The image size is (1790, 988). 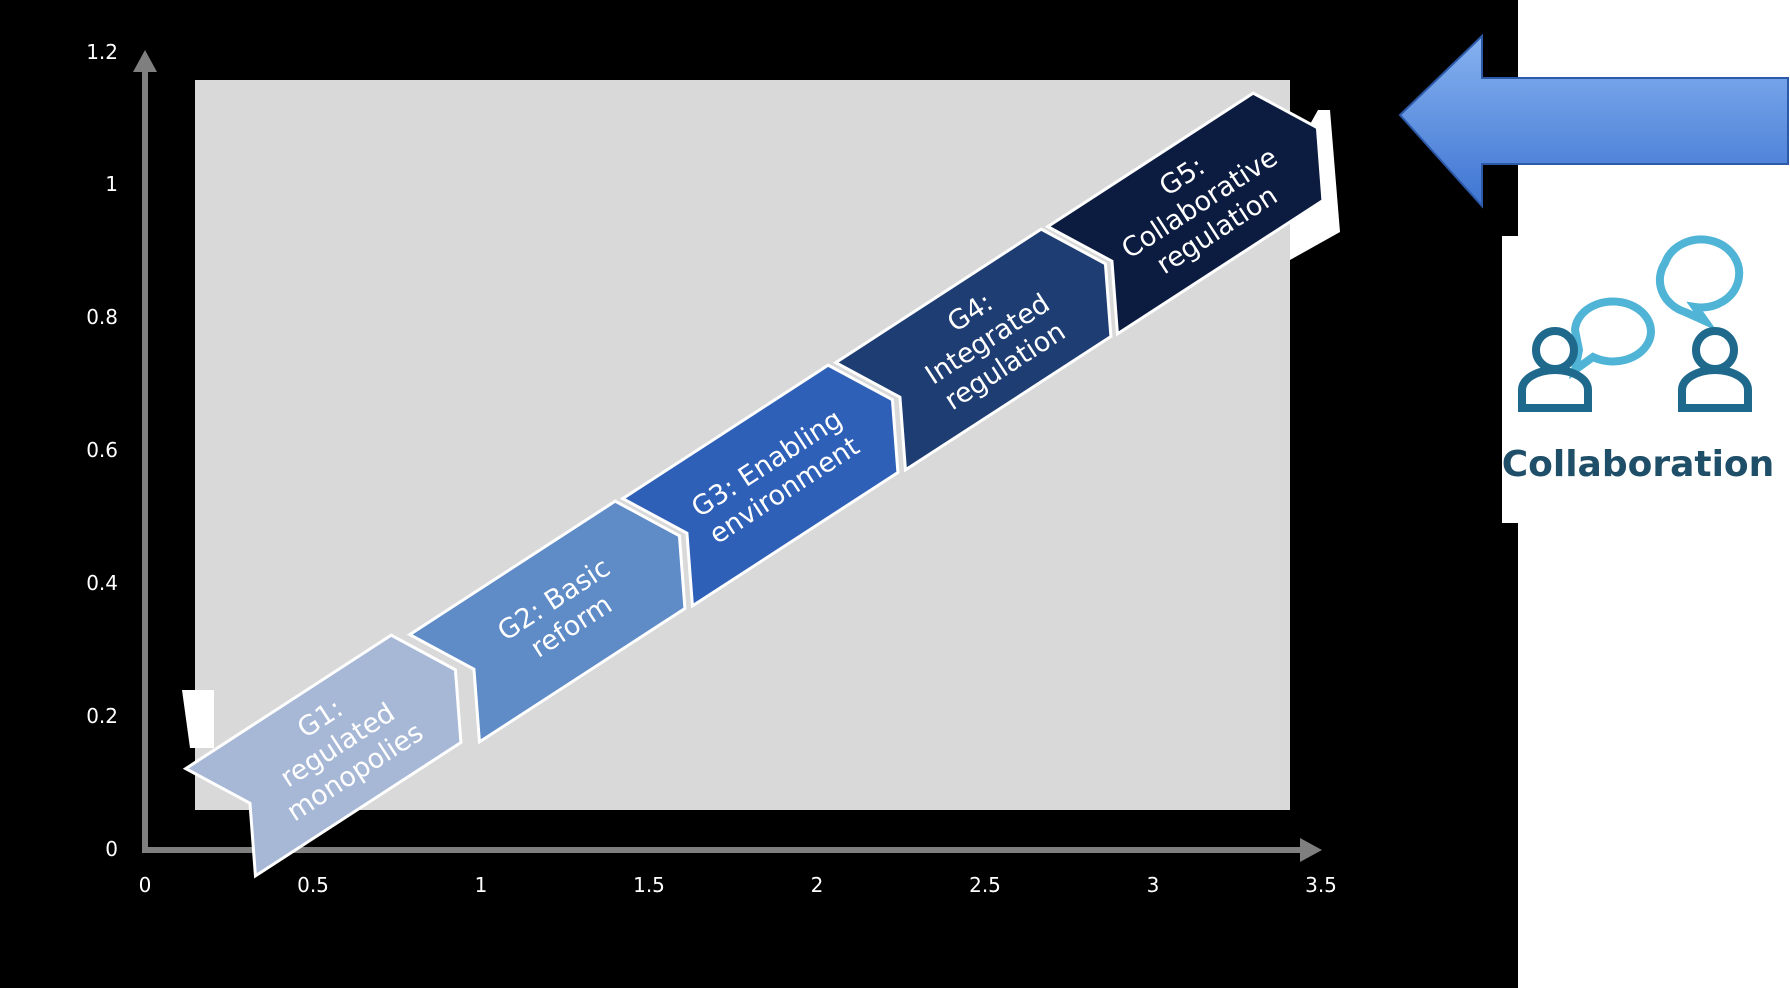 What do you see at coordinates (1593, 121) in the screenshot?
I see `pointer-arrow-icon` at bounding box center [1593, 121].